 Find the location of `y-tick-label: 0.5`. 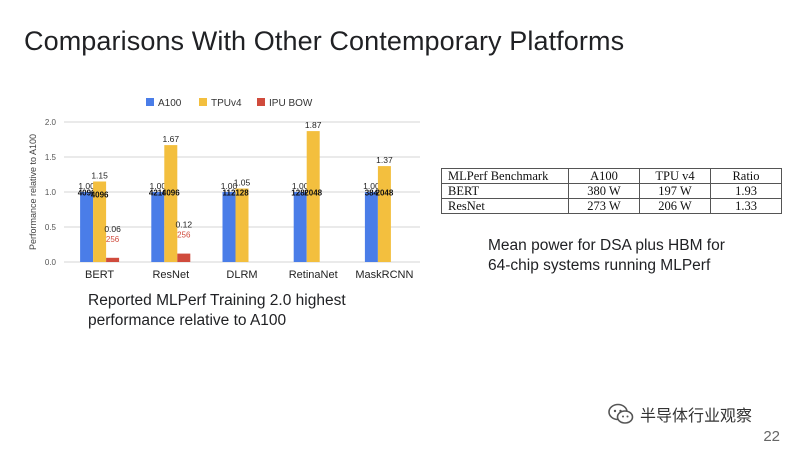

y-tick-label: 0.5 is located at coordinates (51, 227).